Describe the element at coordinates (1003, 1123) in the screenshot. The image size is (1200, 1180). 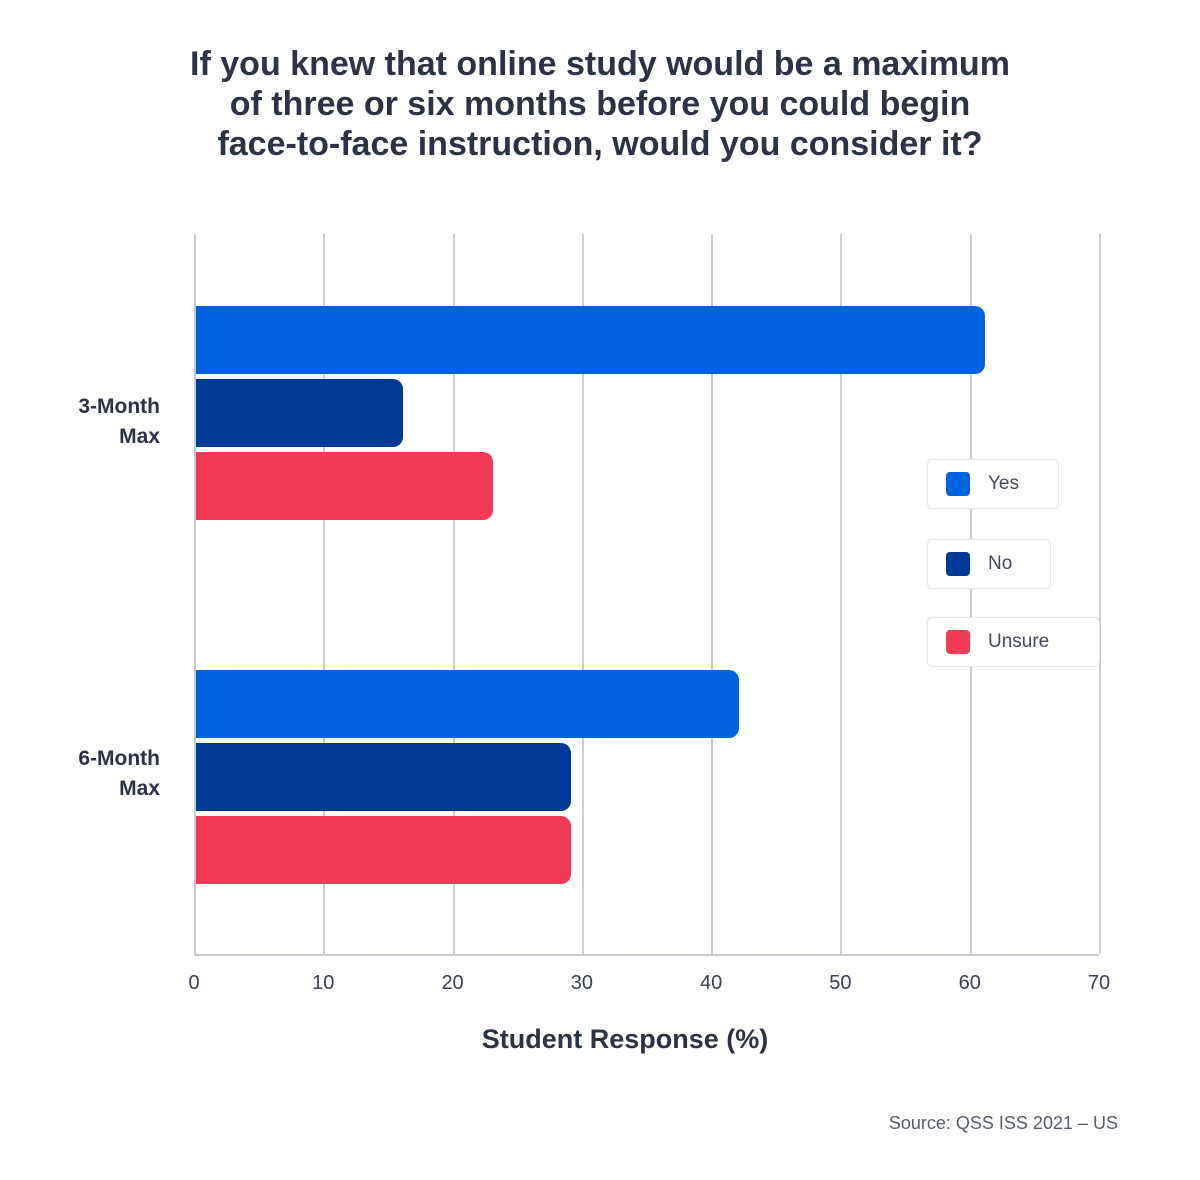
I see `source-note: Source: QSS ISS 2021 – US` at that location.